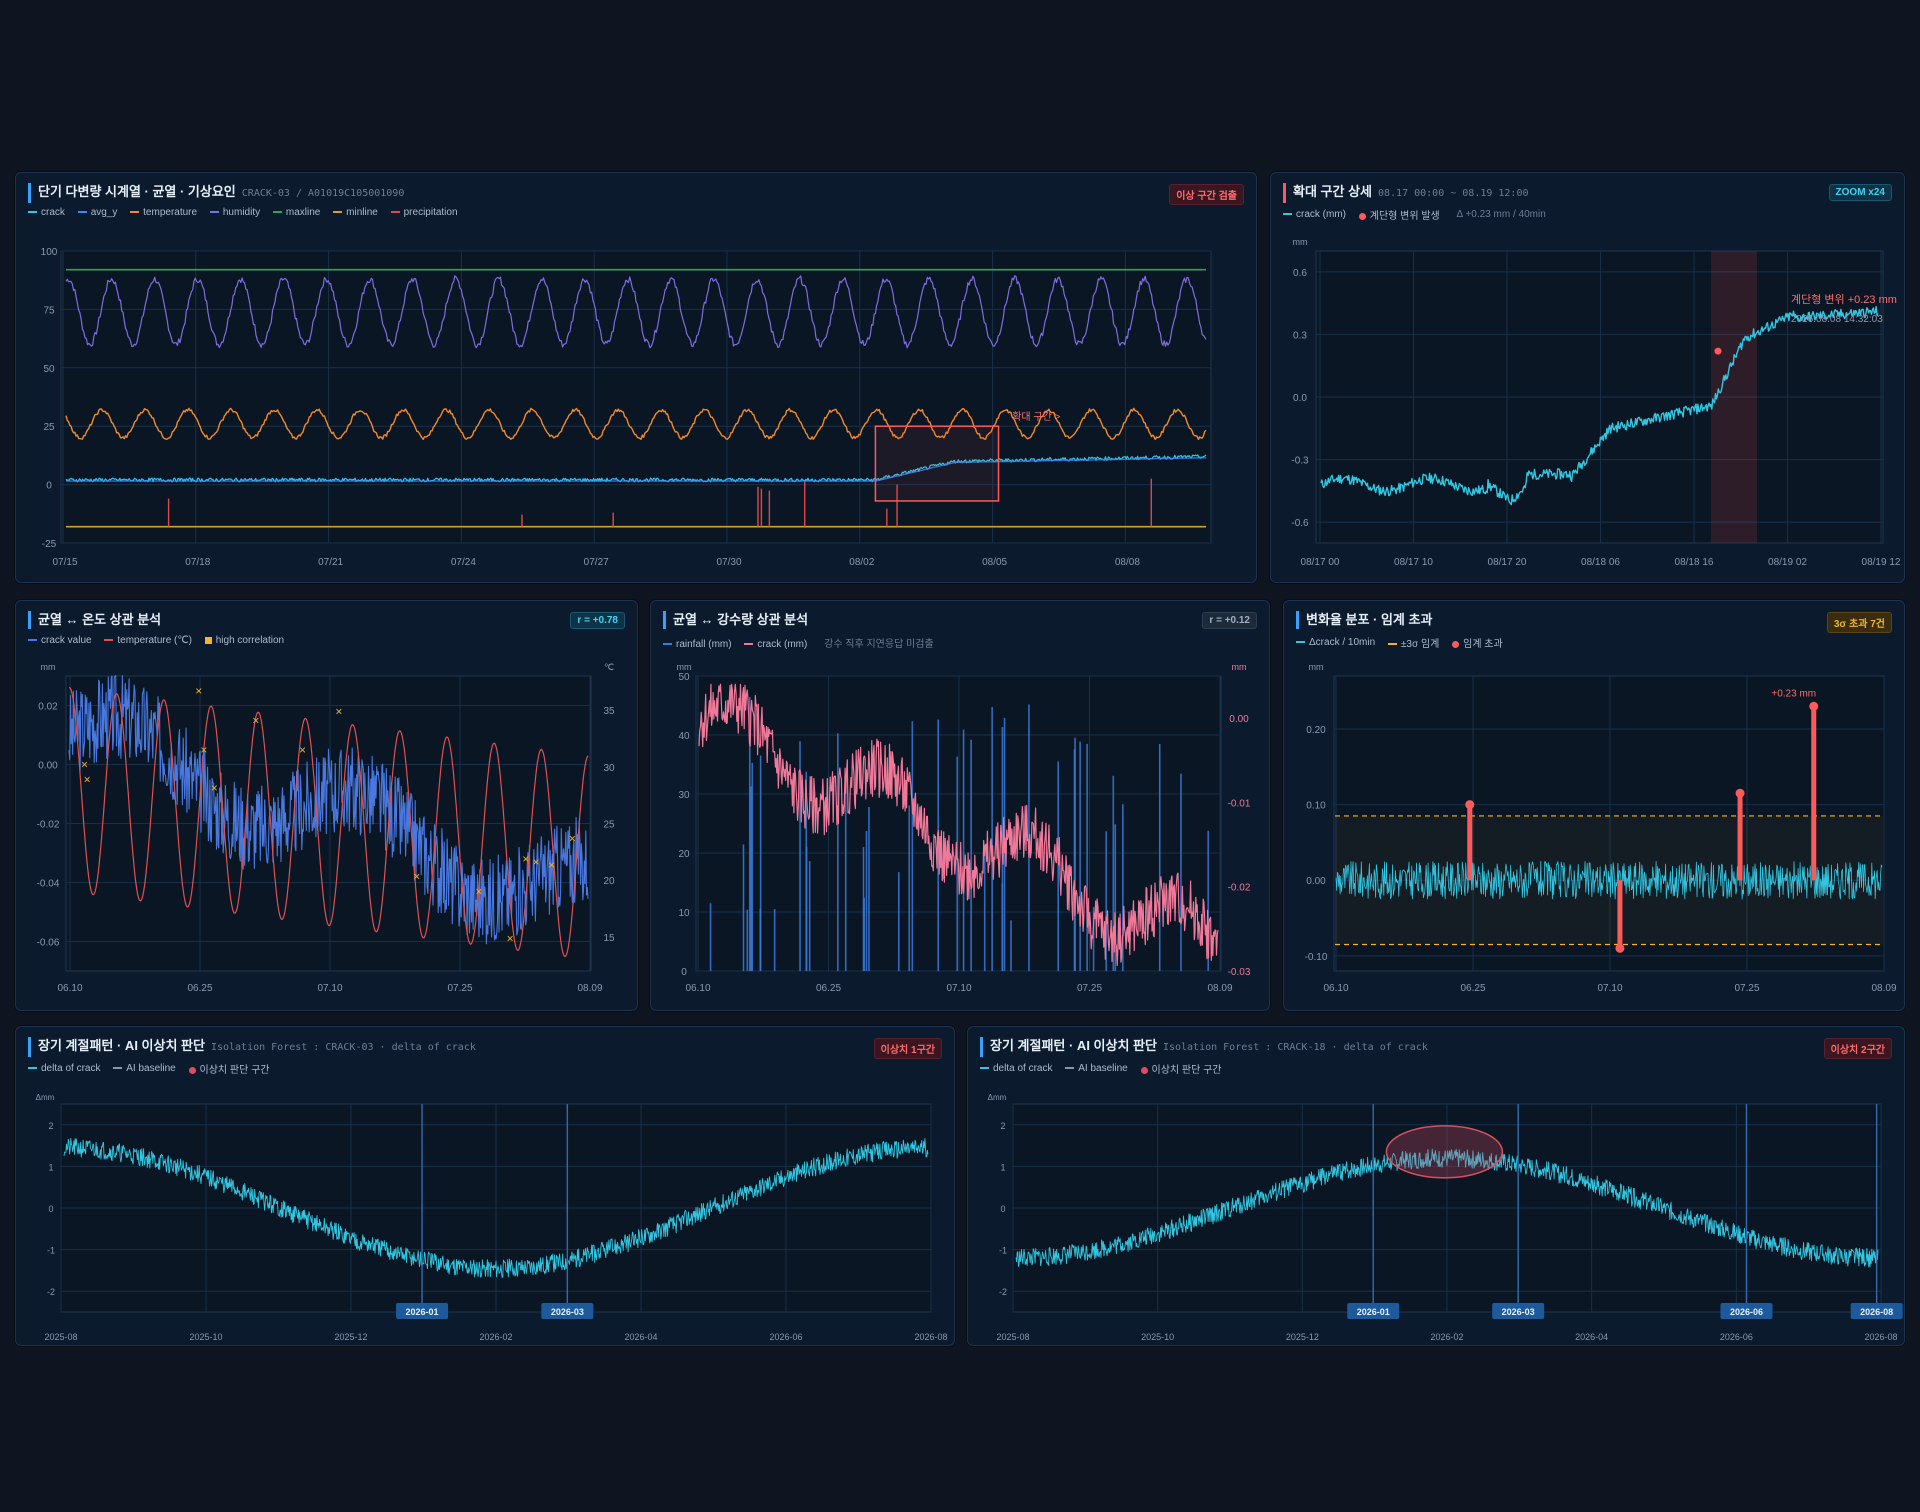 The height and width of the screenshot is (1512, 1920). I want to click on legend-item-avg-y: avg_y, so click(97, 212).